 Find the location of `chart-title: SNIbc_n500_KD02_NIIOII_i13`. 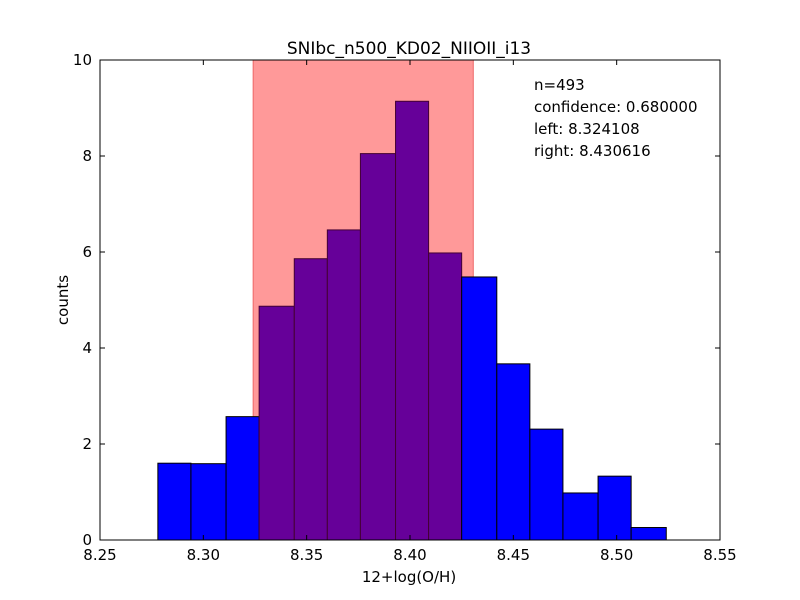

chart-title: SNIbc_n500_KD02_NIIOII_i13 is located at coordinates (409, 49).